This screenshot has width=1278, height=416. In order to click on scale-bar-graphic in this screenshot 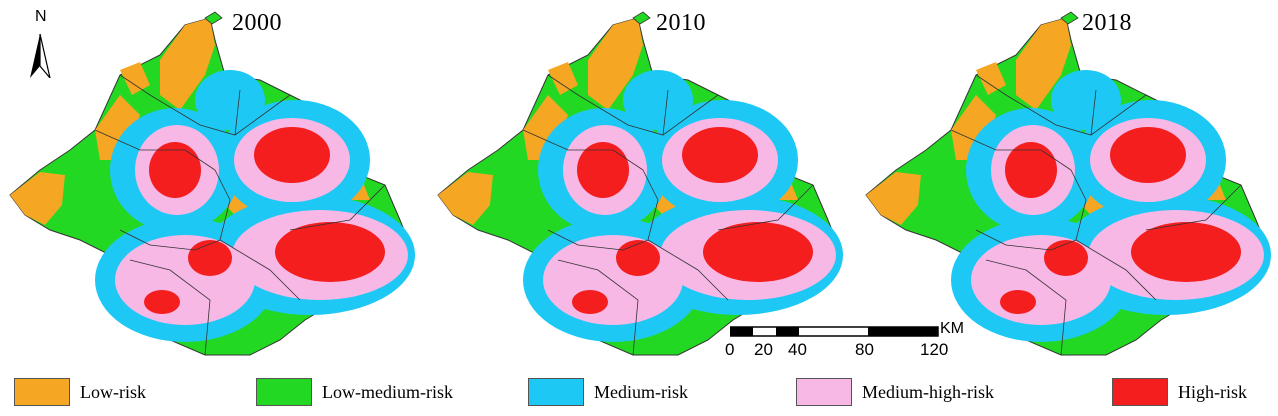, I will do `click(834, 331)`.